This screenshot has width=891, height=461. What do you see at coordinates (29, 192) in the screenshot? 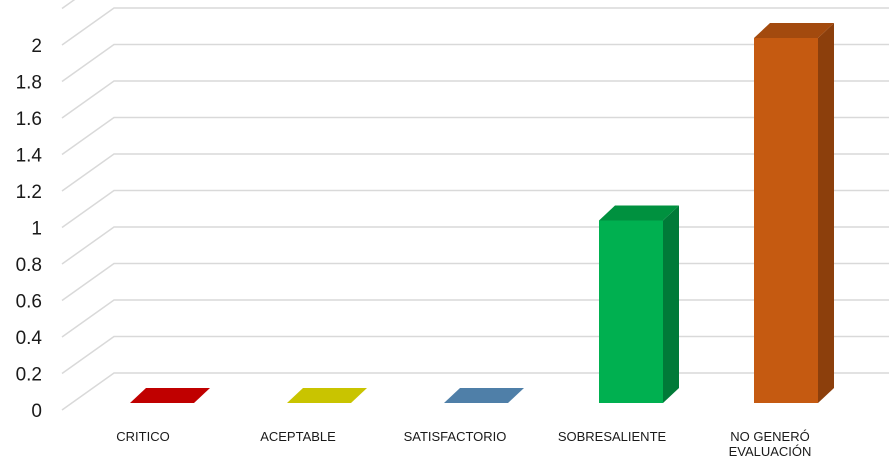
I see `y-tick-label: 1.2` at bounding box center [29, 192].